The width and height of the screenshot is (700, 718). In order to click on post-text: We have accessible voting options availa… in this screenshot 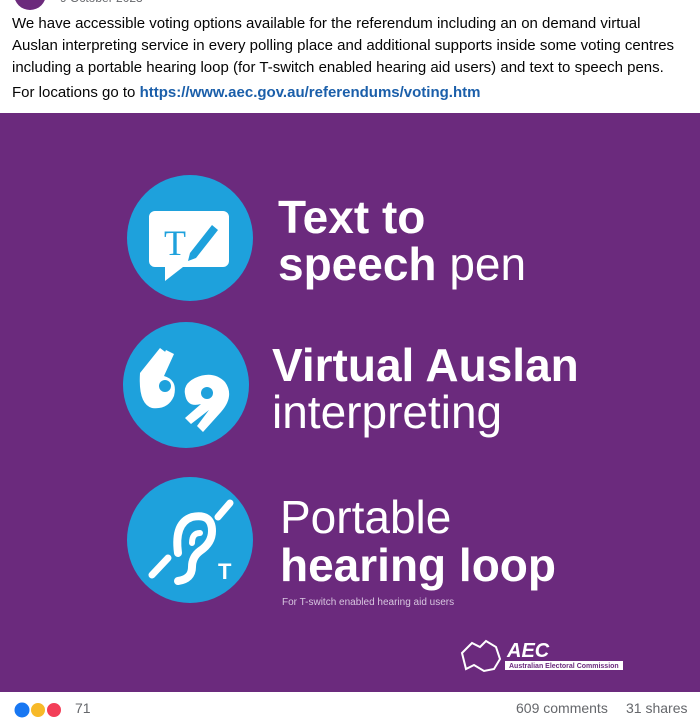, I will do `click(343, 45)`.